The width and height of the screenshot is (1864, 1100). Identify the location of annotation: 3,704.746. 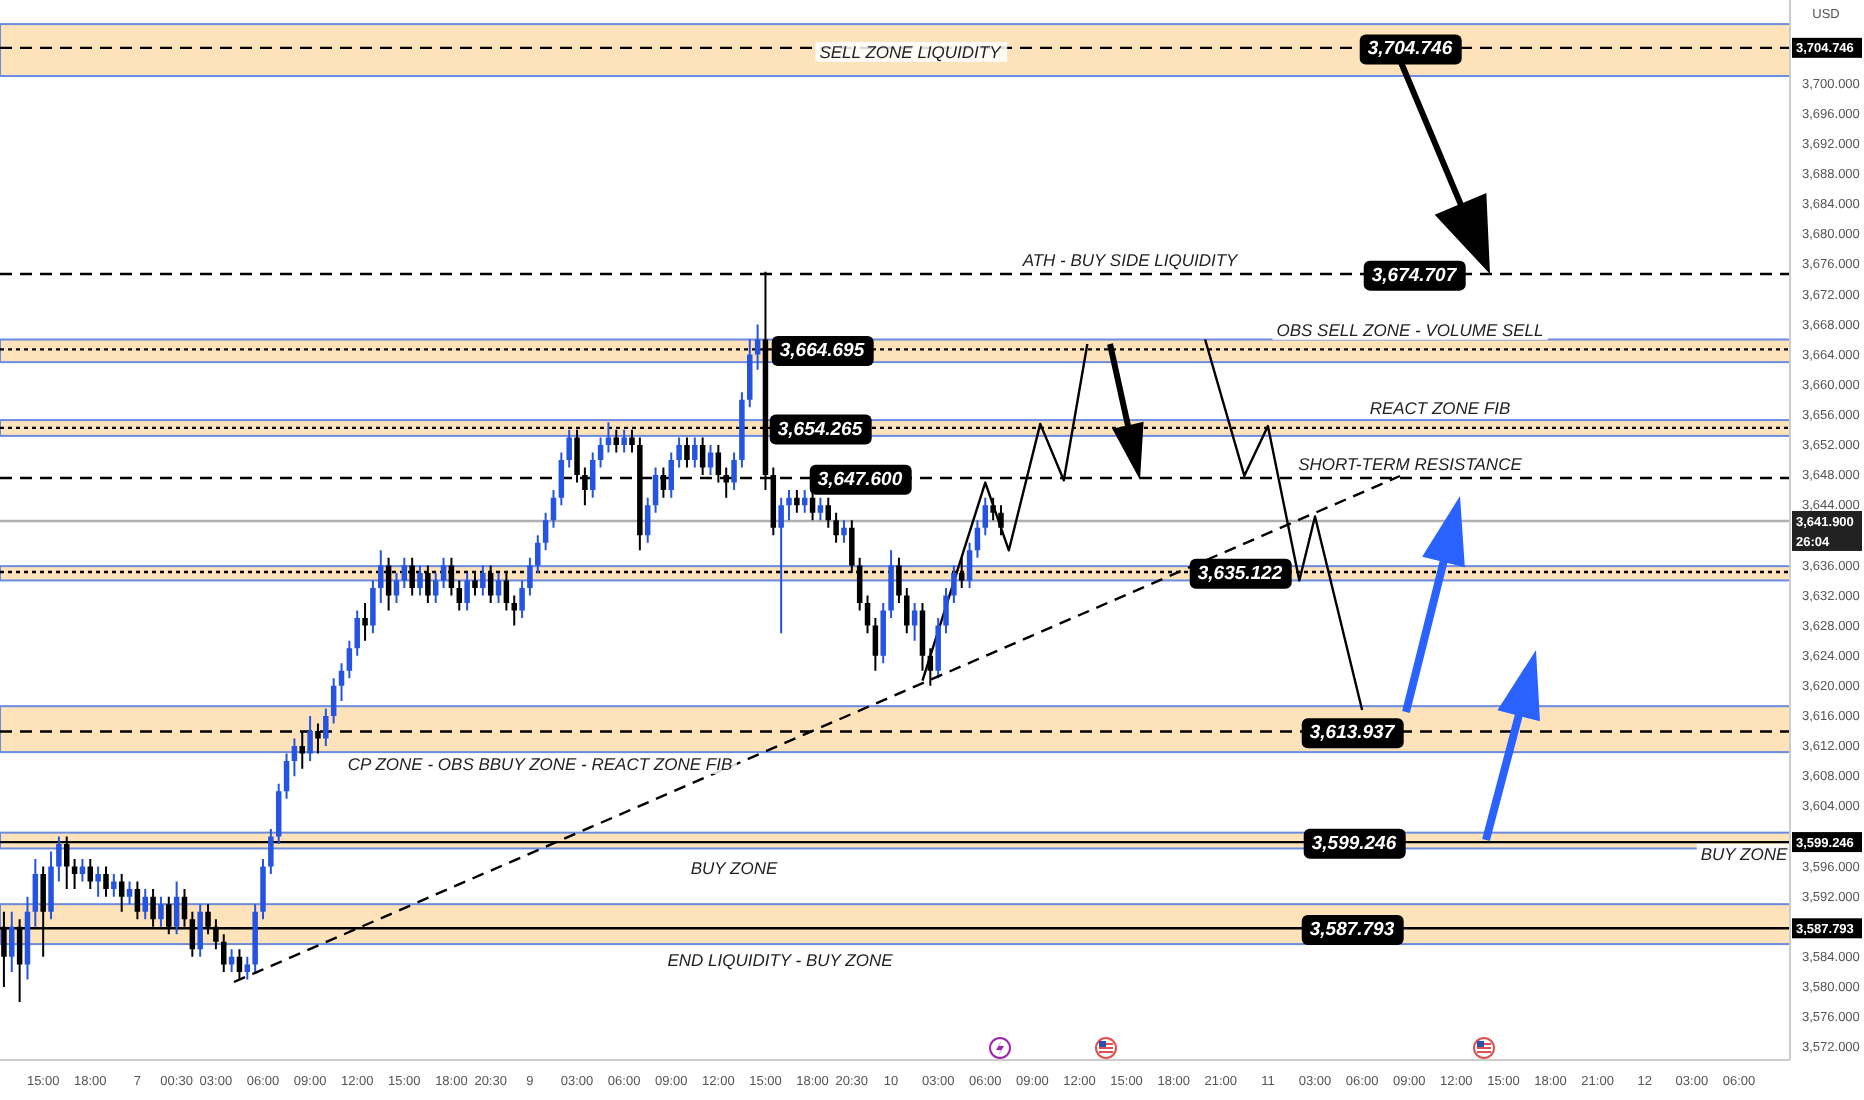
(1410, 49).